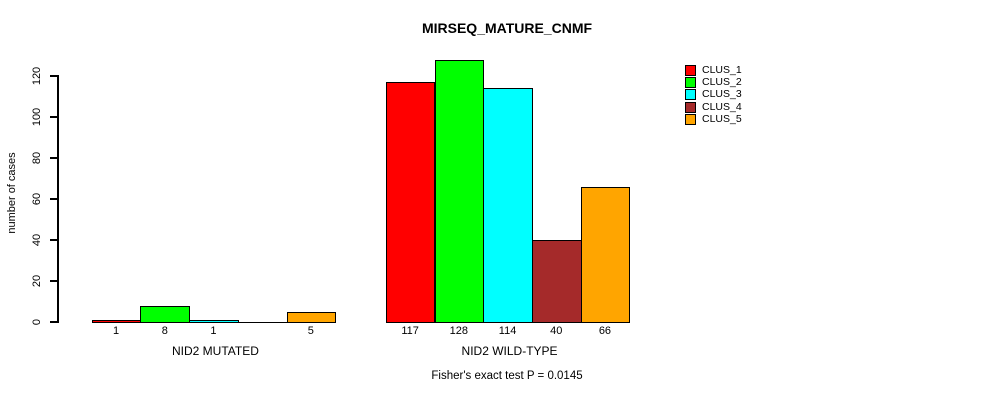  Describe the element at coordinates (410, 331) in the screenshot. I see `bar-value-label: 117` at that location.